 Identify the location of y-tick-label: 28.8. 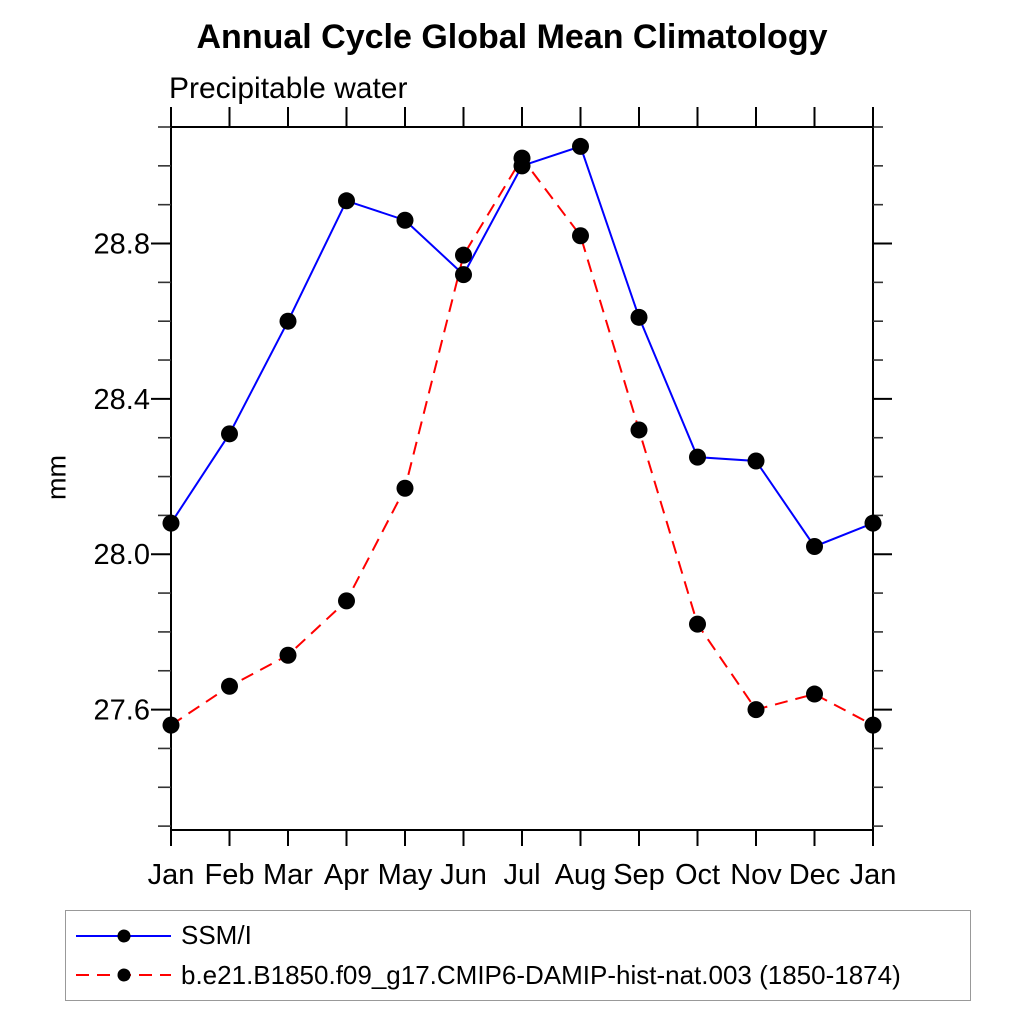
(122, 245).